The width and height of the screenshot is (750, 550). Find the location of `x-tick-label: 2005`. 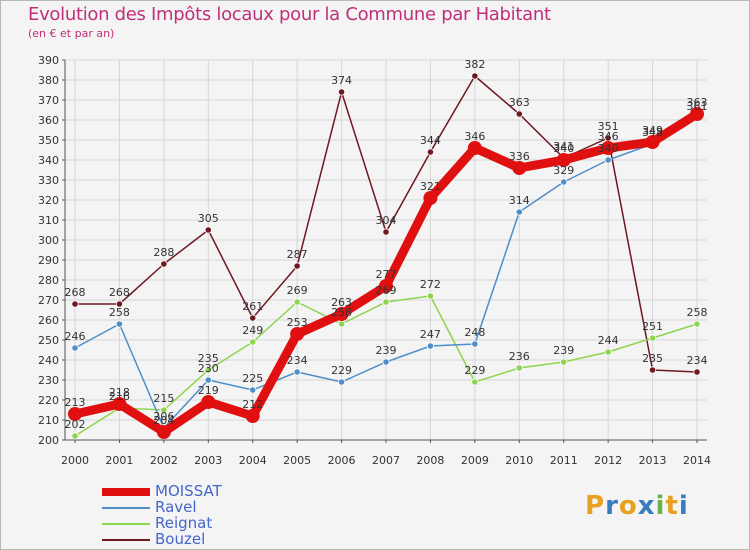

x-tick-label: 2005 is located at coordinates (297, 460).